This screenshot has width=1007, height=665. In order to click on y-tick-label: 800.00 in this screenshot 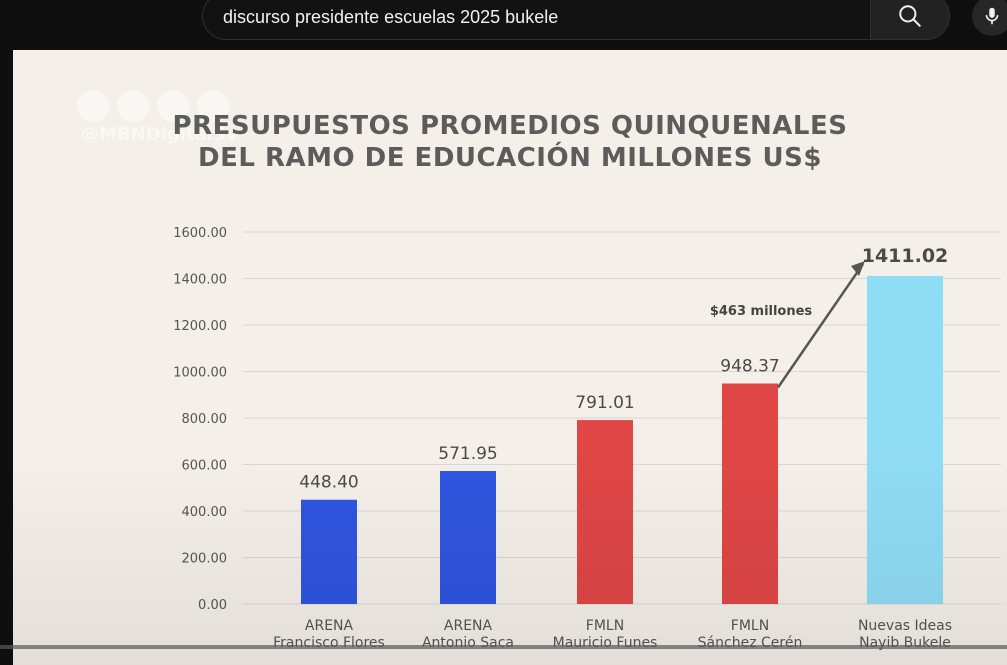, I will do `click(205, 419)`.